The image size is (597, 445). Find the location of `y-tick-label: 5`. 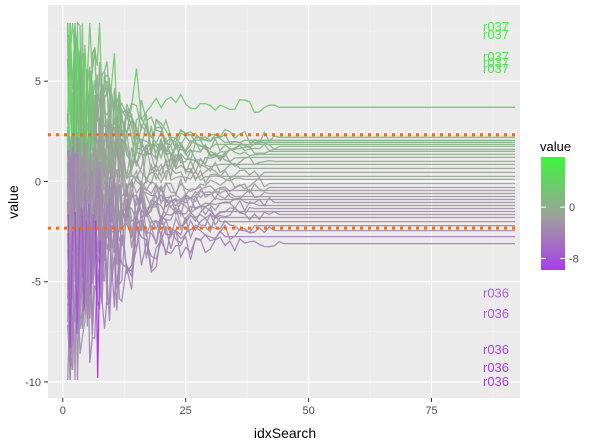

y-tick-label: 5 is located at coordinates (38, 82).